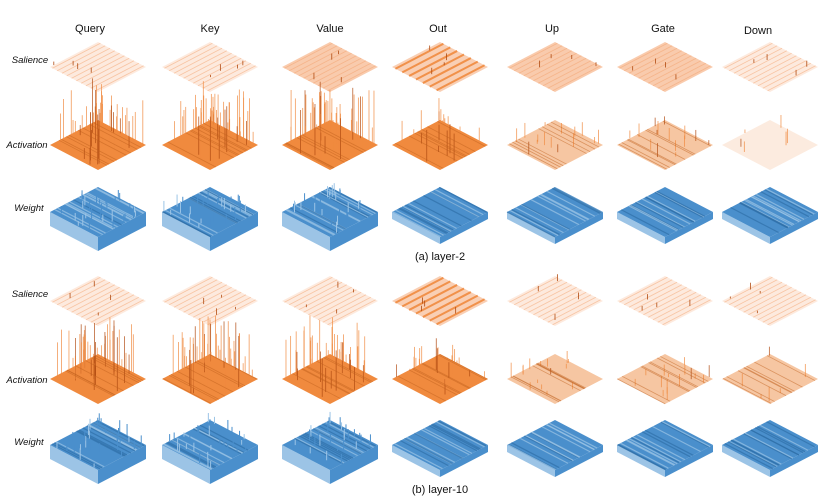 The height and width of the screenshot is (504, 830). Describe the element at coordinates (330, 359) in the screenshot. I see `surface-activation-value` at that location.